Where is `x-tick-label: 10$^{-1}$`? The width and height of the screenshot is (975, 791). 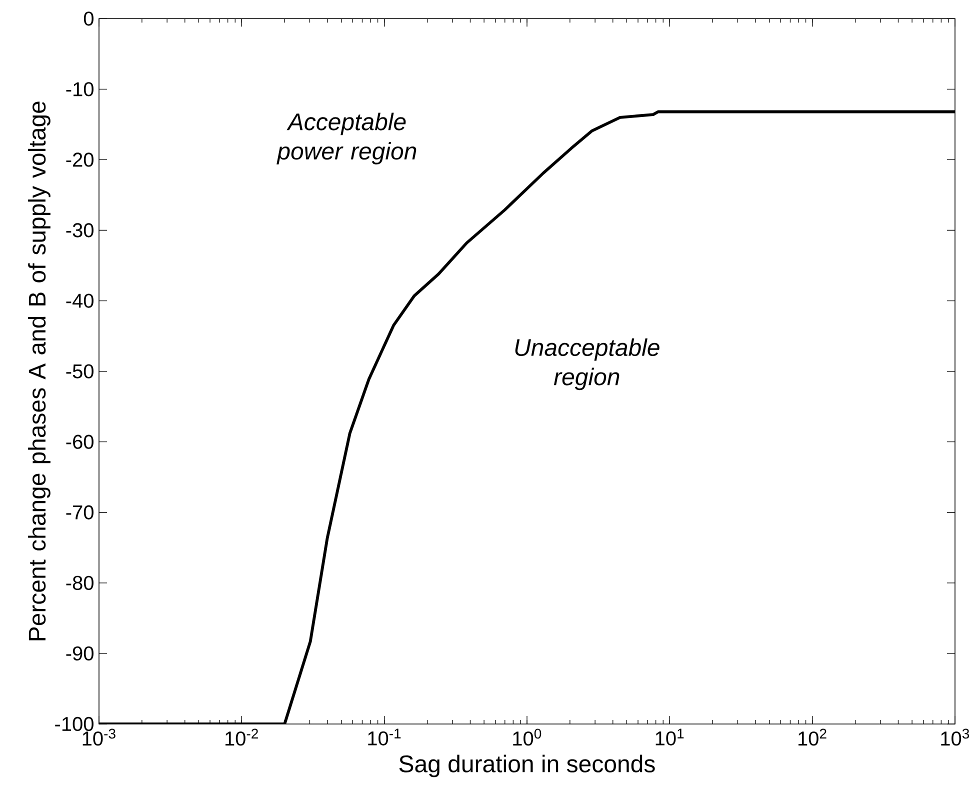
x-tick-label: 10$^{-1}$ is located at coordinates (384, 737).